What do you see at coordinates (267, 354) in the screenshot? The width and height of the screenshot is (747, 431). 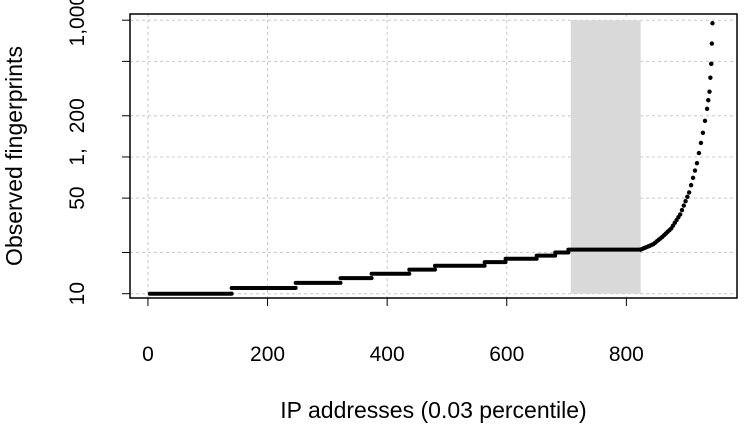 I see `x-tick-label: 200` at bounding box center [267, 354].